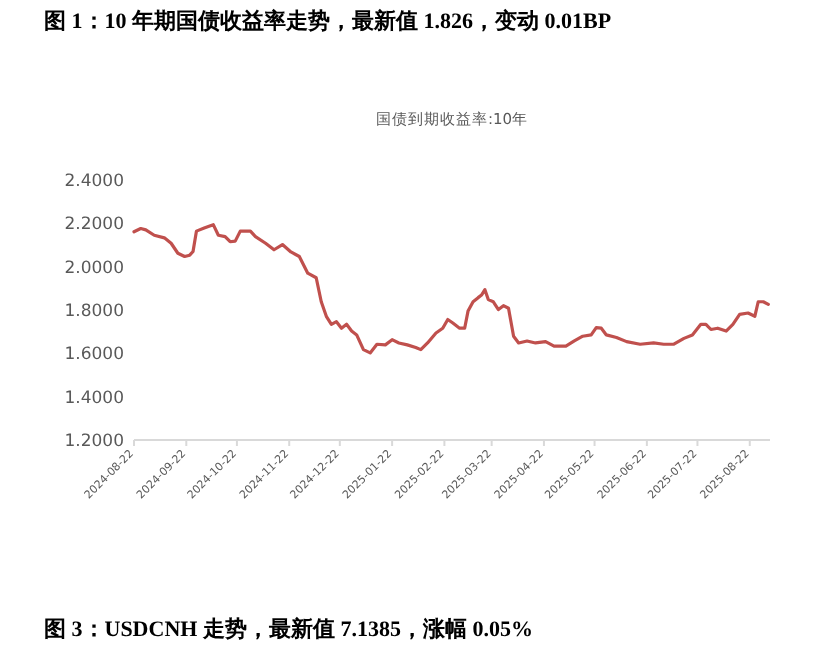 The image size is (816, 654). I want to click on y-tick-label: 2.4000, so click(94, 182).